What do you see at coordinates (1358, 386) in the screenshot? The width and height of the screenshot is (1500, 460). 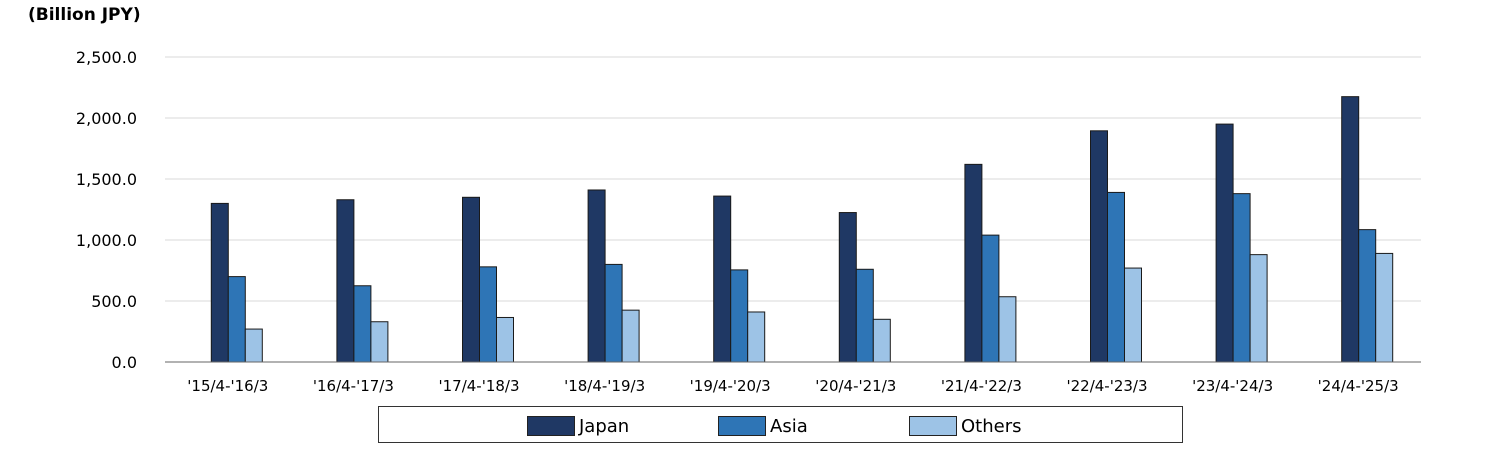 I see `x-tick-label: '24/4-'25/3` at bounding box center [1358, 386].